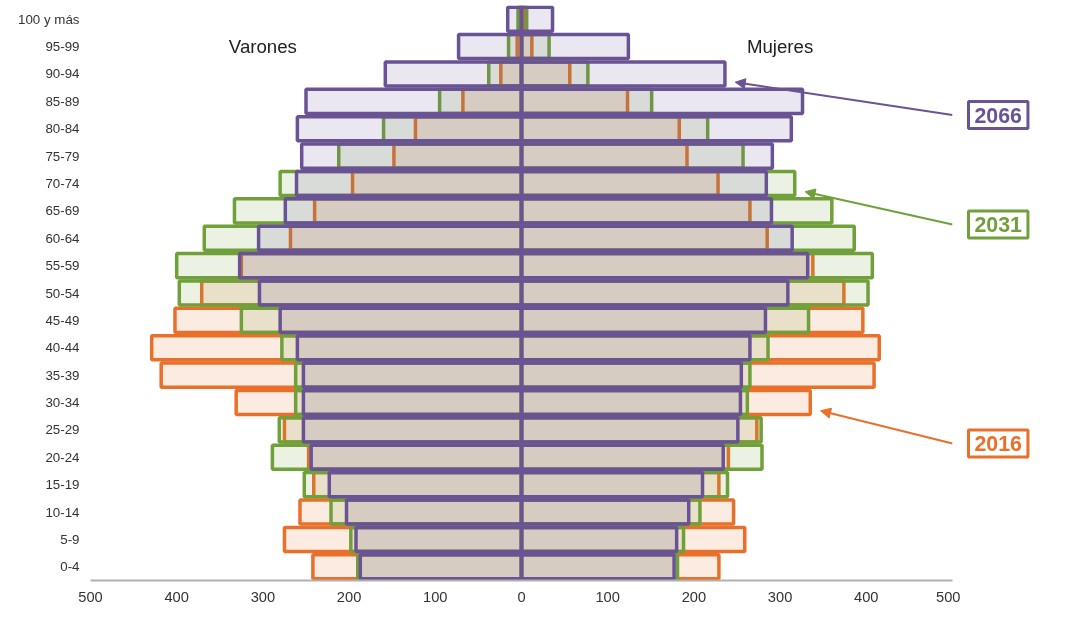  What do you see at coordinates (63, 403) in the screenshot?
I see `y-tick-label: 30-34` at bounding box center [63, 403].